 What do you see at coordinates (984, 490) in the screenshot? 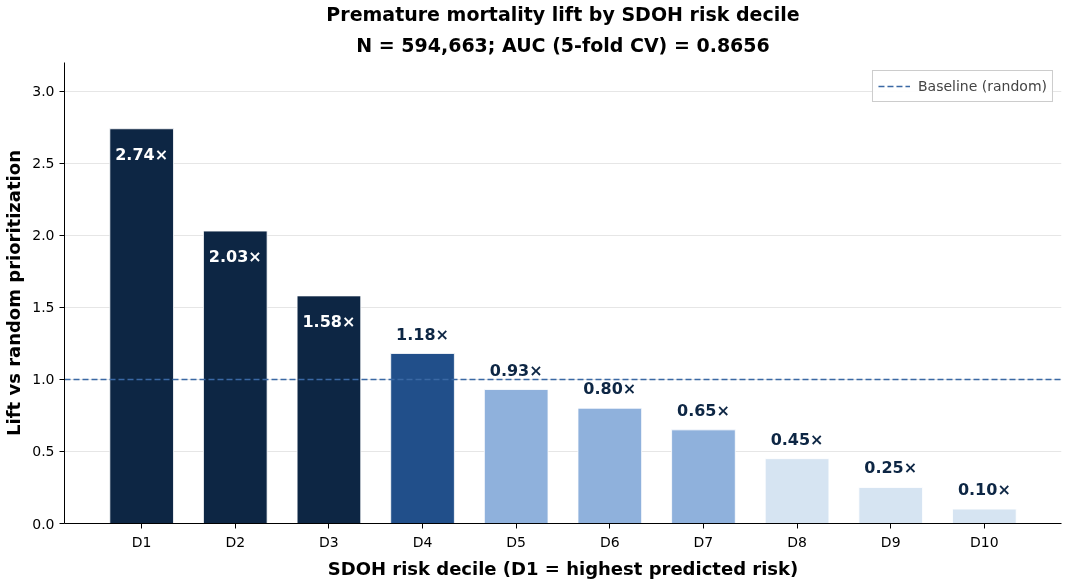
I see `data-label: 0.10×` at bounding box center [984, 490].